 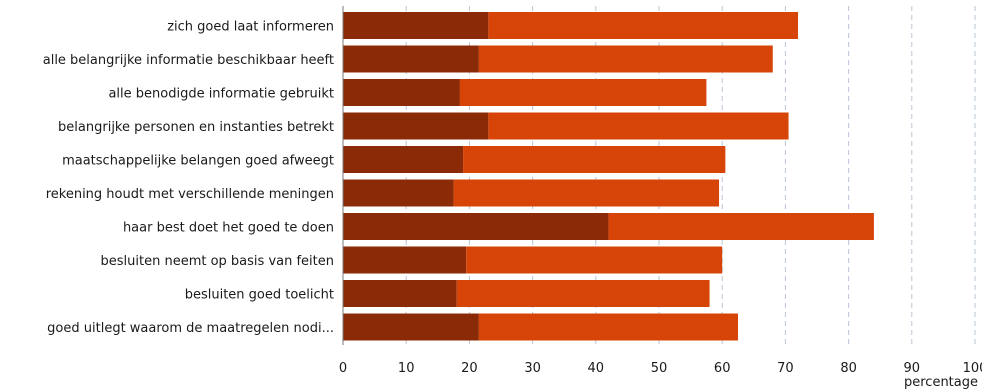 What do you see at coordinates (848, 368) in the screenshot?
I see `x-tick-label: 80` at bounding box center [848, 368].